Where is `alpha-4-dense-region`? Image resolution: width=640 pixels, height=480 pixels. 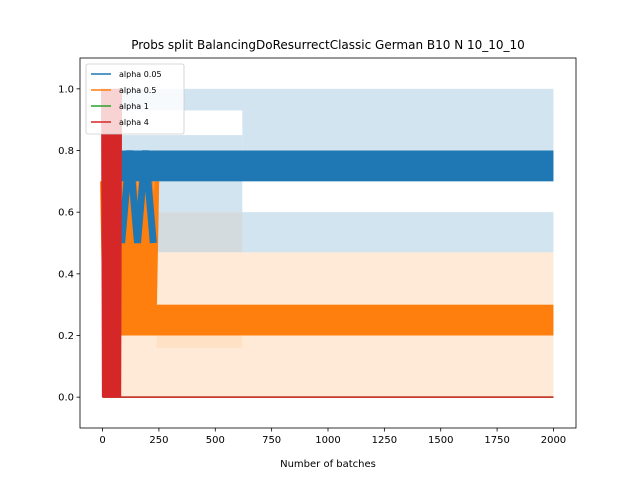 alpha-4-dense-region is located at coordinates (112, 305).